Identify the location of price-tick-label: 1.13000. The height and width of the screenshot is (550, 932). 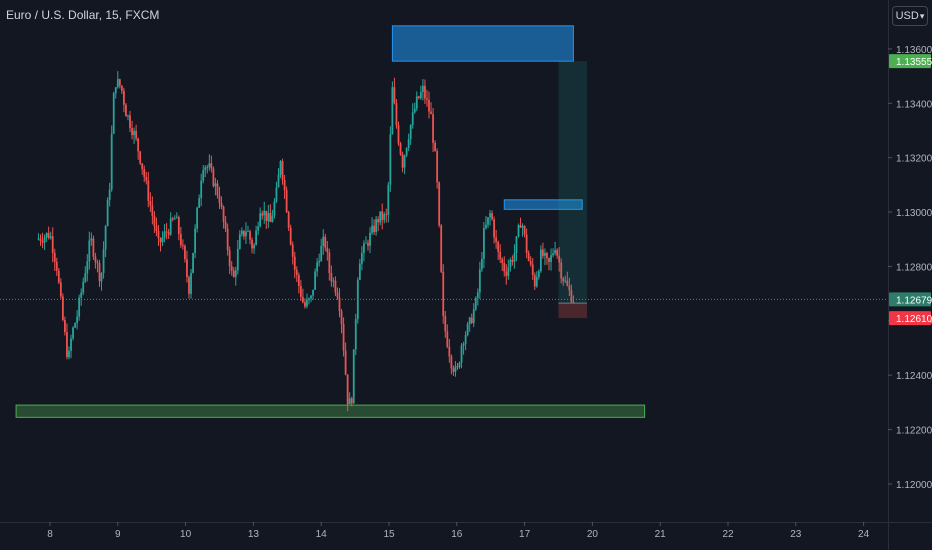
(914, 213).